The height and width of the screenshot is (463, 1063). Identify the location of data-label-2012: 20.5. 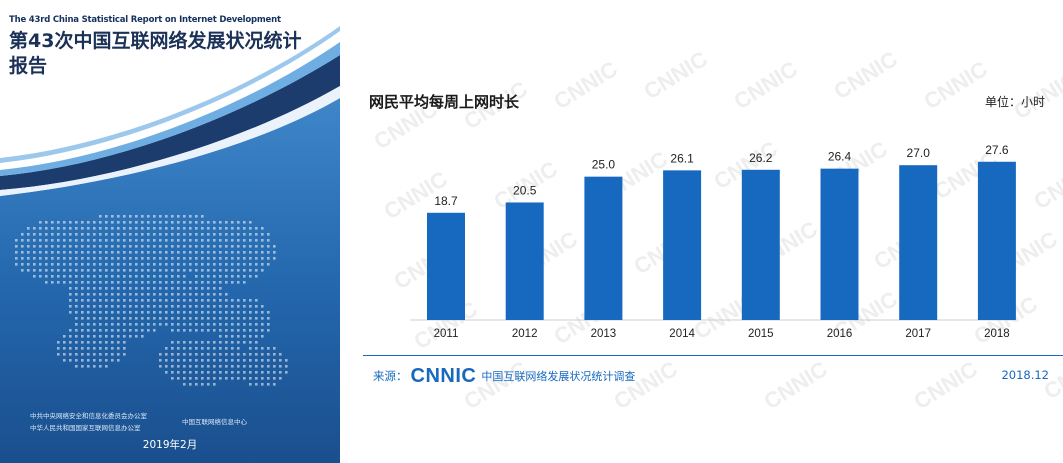
(525, 190).